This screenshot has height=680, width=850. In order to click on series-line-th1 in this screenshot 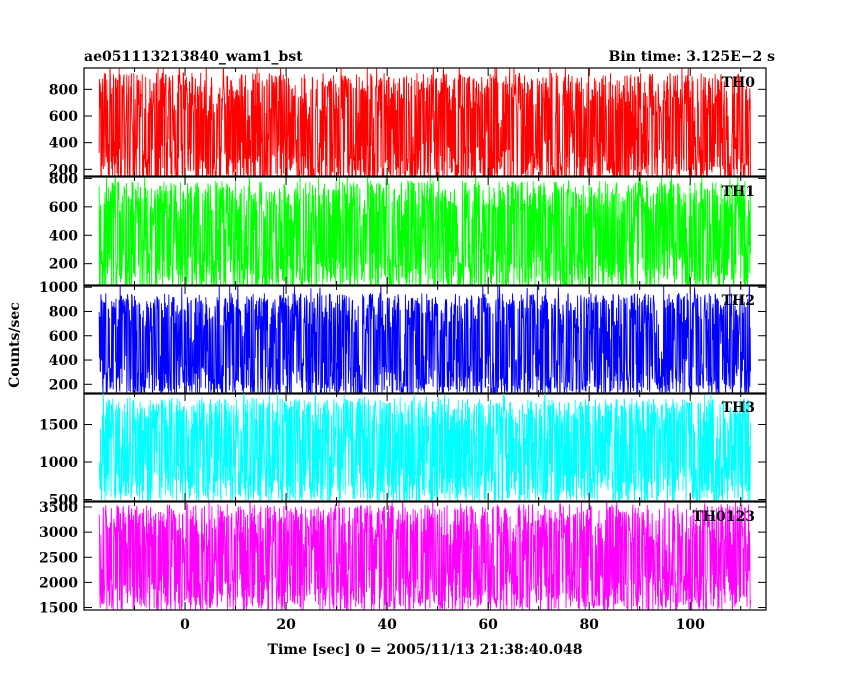, I will do `click(424, 231)`.